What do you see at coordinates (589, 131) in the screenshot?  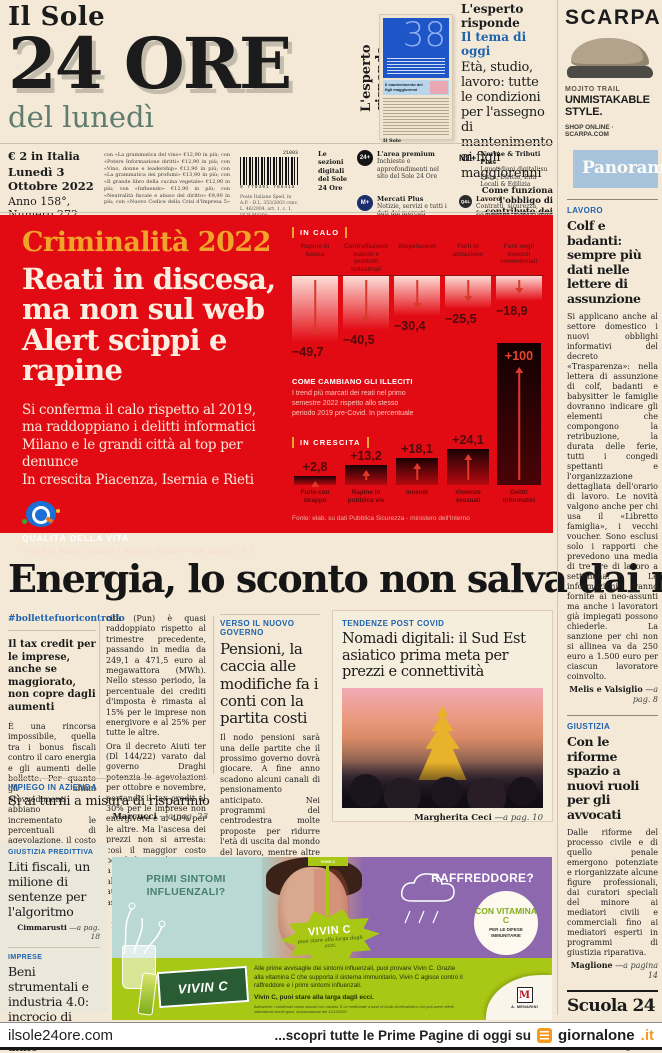 I see `scarpa-shop-link: SHOP ONLINE · SCARPA.COM` at bounding box center [589, 131].